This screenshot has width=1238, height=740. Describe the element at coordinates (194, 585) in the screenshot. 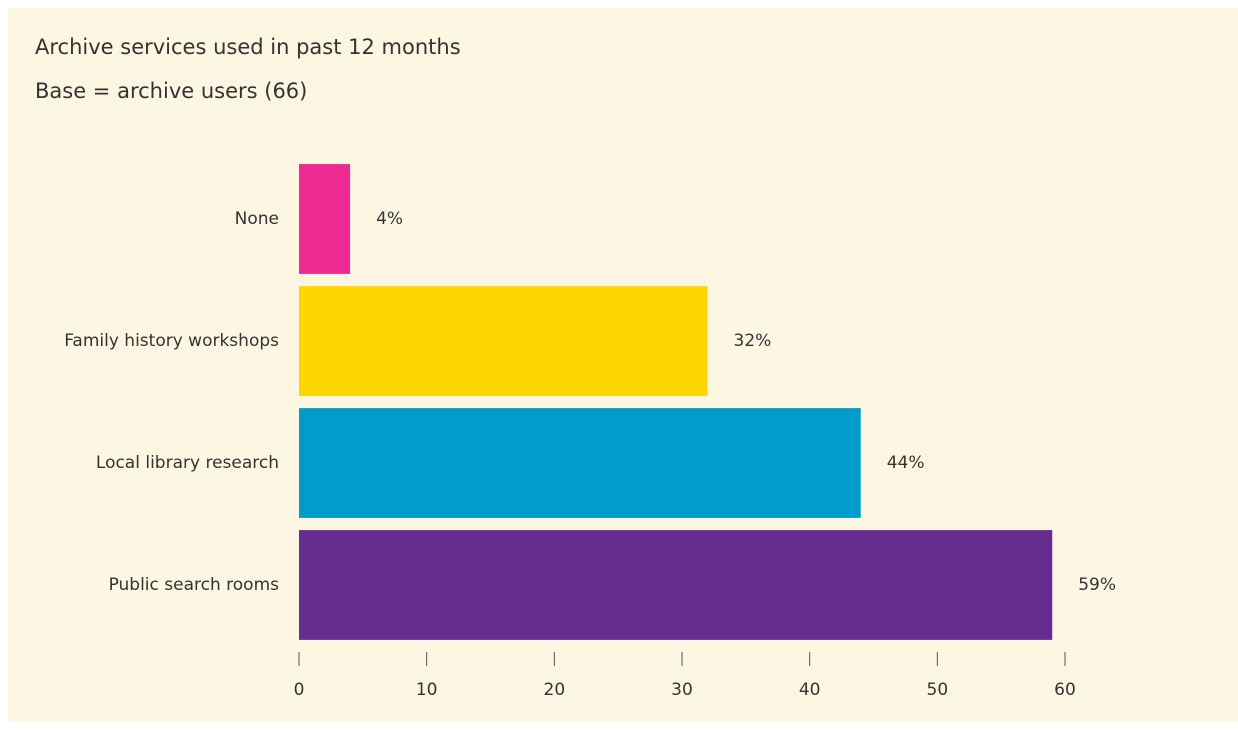

I see `y-tick-label: Public search rooms` at that location.